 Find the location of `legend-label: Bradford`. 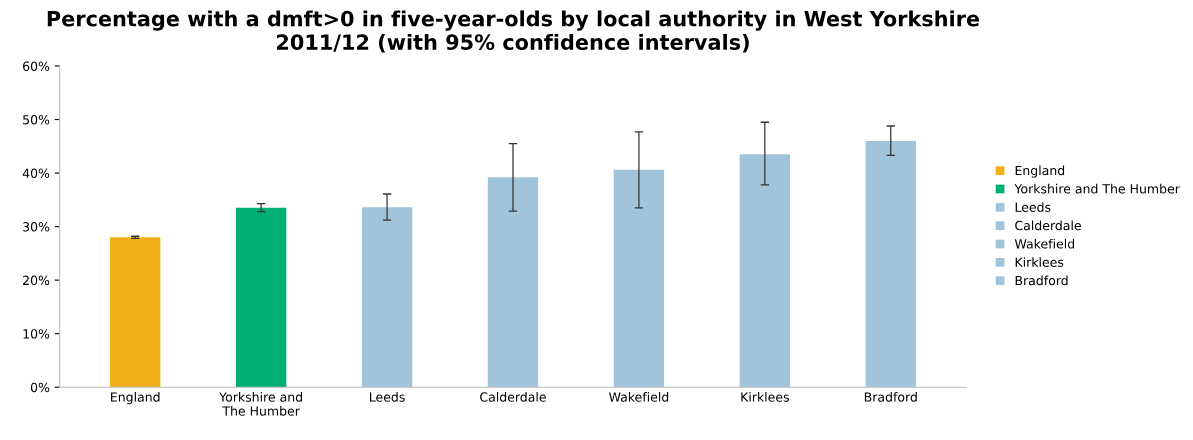

legend-label: Bradford is located at coordinates (1041, 280).